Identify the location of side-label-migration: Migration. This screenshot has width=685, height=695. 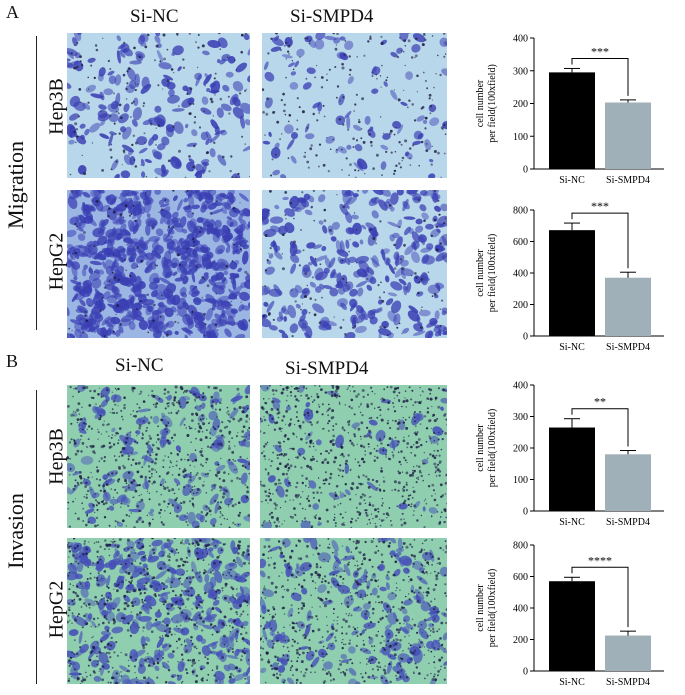
(16, 185).